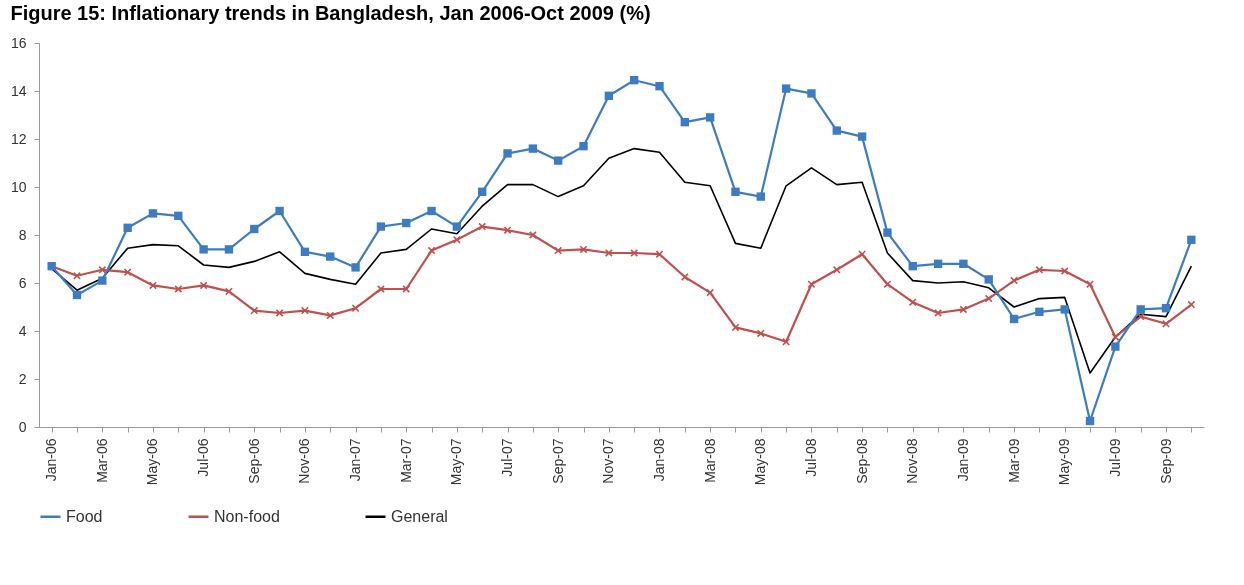 The width and height of the screenshot is (1244, 585). Describe the element at coordinates (253, 461) in the screenshot. I see `x-tick-label: Sep-06` at that location.